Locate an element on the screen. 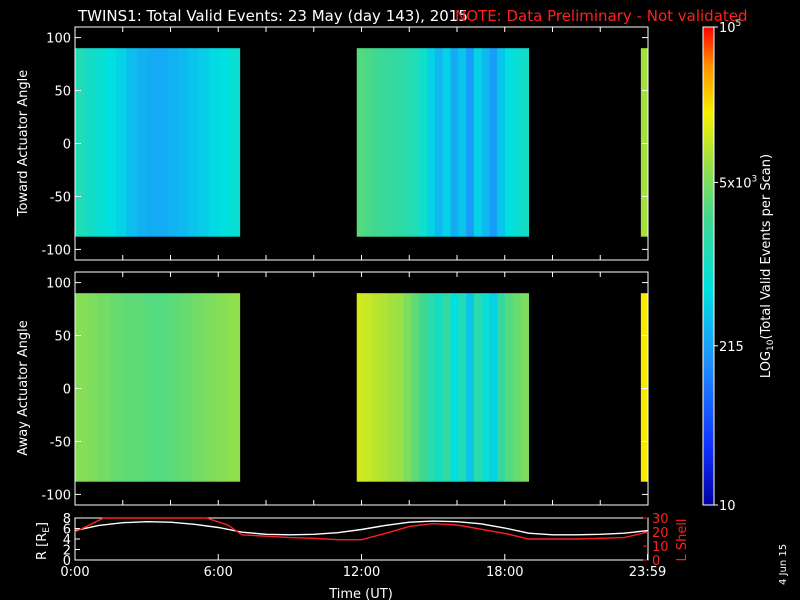 The height and width of the screenshot is (600, 800). lshell-tick-label: 20 is located at coordinates (660, 533).